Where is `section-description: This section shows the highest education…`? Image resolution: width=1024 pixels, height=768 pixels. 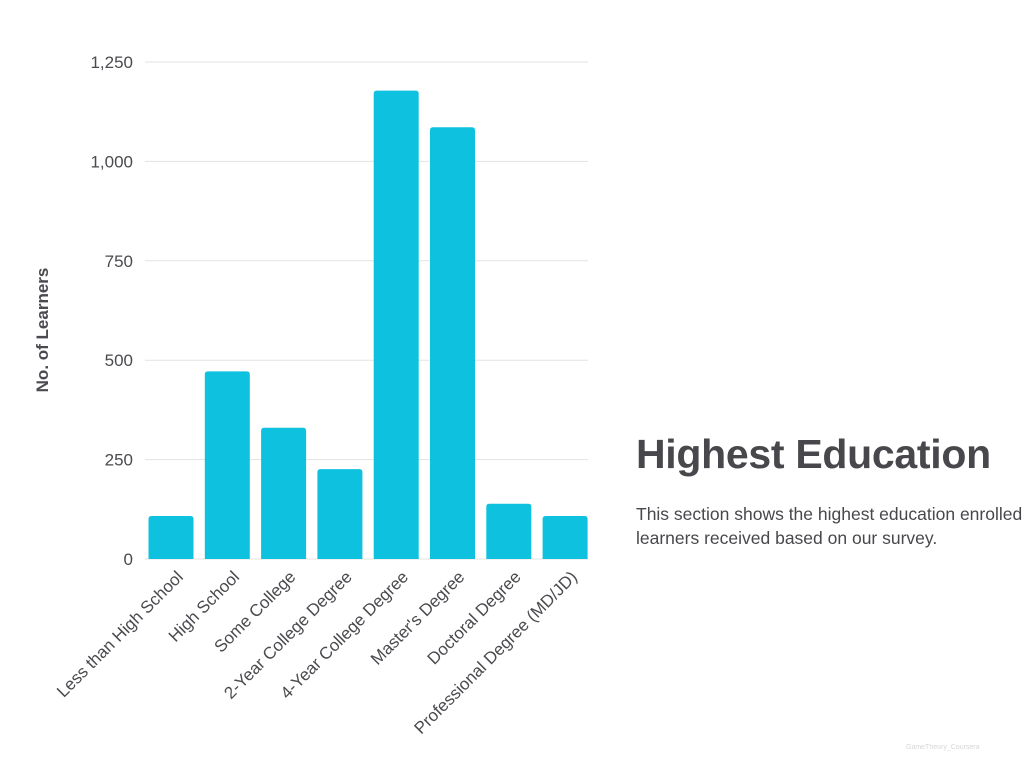
section-description: This section shows the highest education… is located at coordinates (829, 526).